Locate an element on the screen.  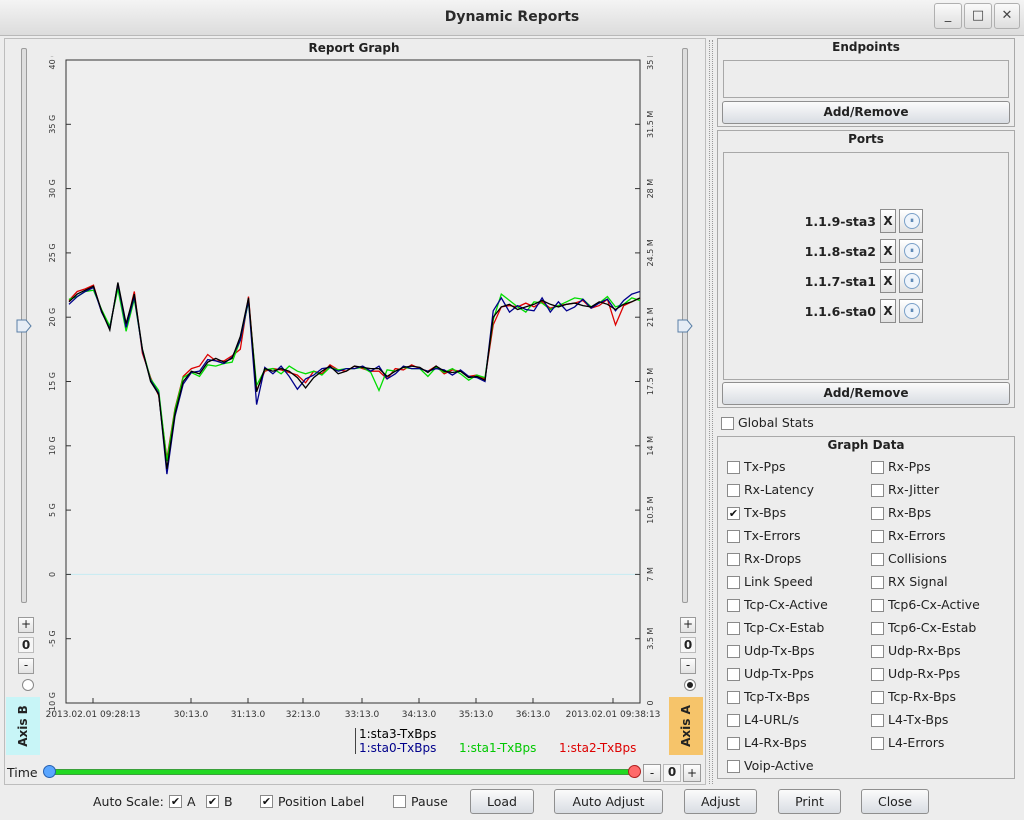
voip-active-label: Voip-Active is located at coordinates (779, 765).